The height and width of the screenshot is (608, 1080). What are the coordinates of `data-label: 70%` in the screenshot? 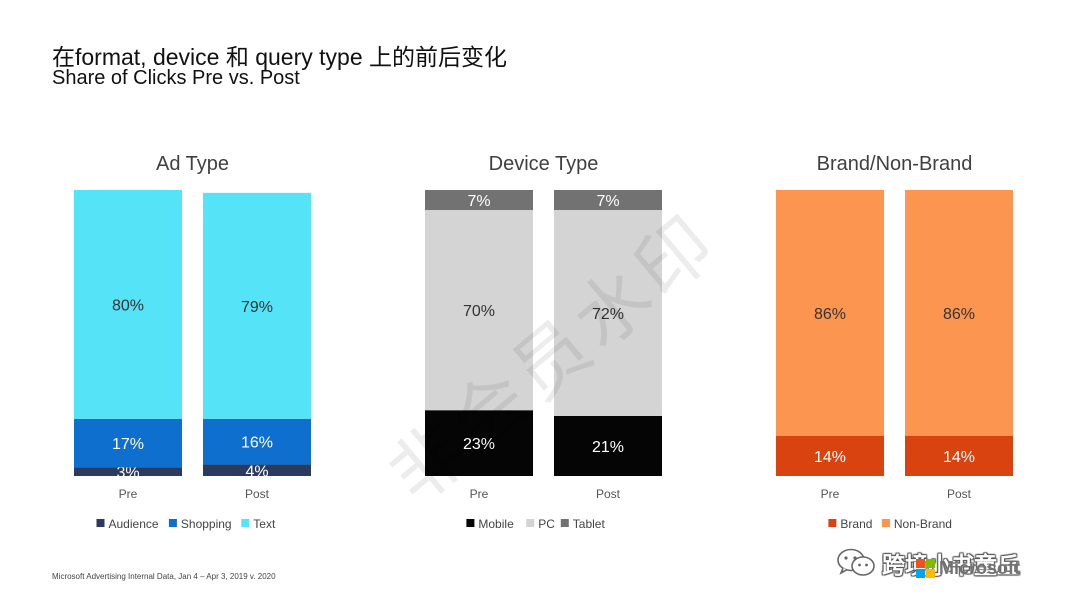 It's located at (479, 311).